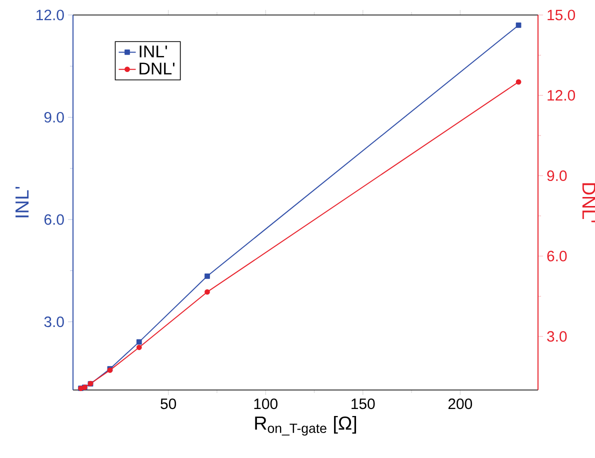 This screenshot has height=458, width=595. What do you see at coordinates (54, 117) in the screenshot?
I see `y-tick-label: 9.0` at bounding box center [54, 117].